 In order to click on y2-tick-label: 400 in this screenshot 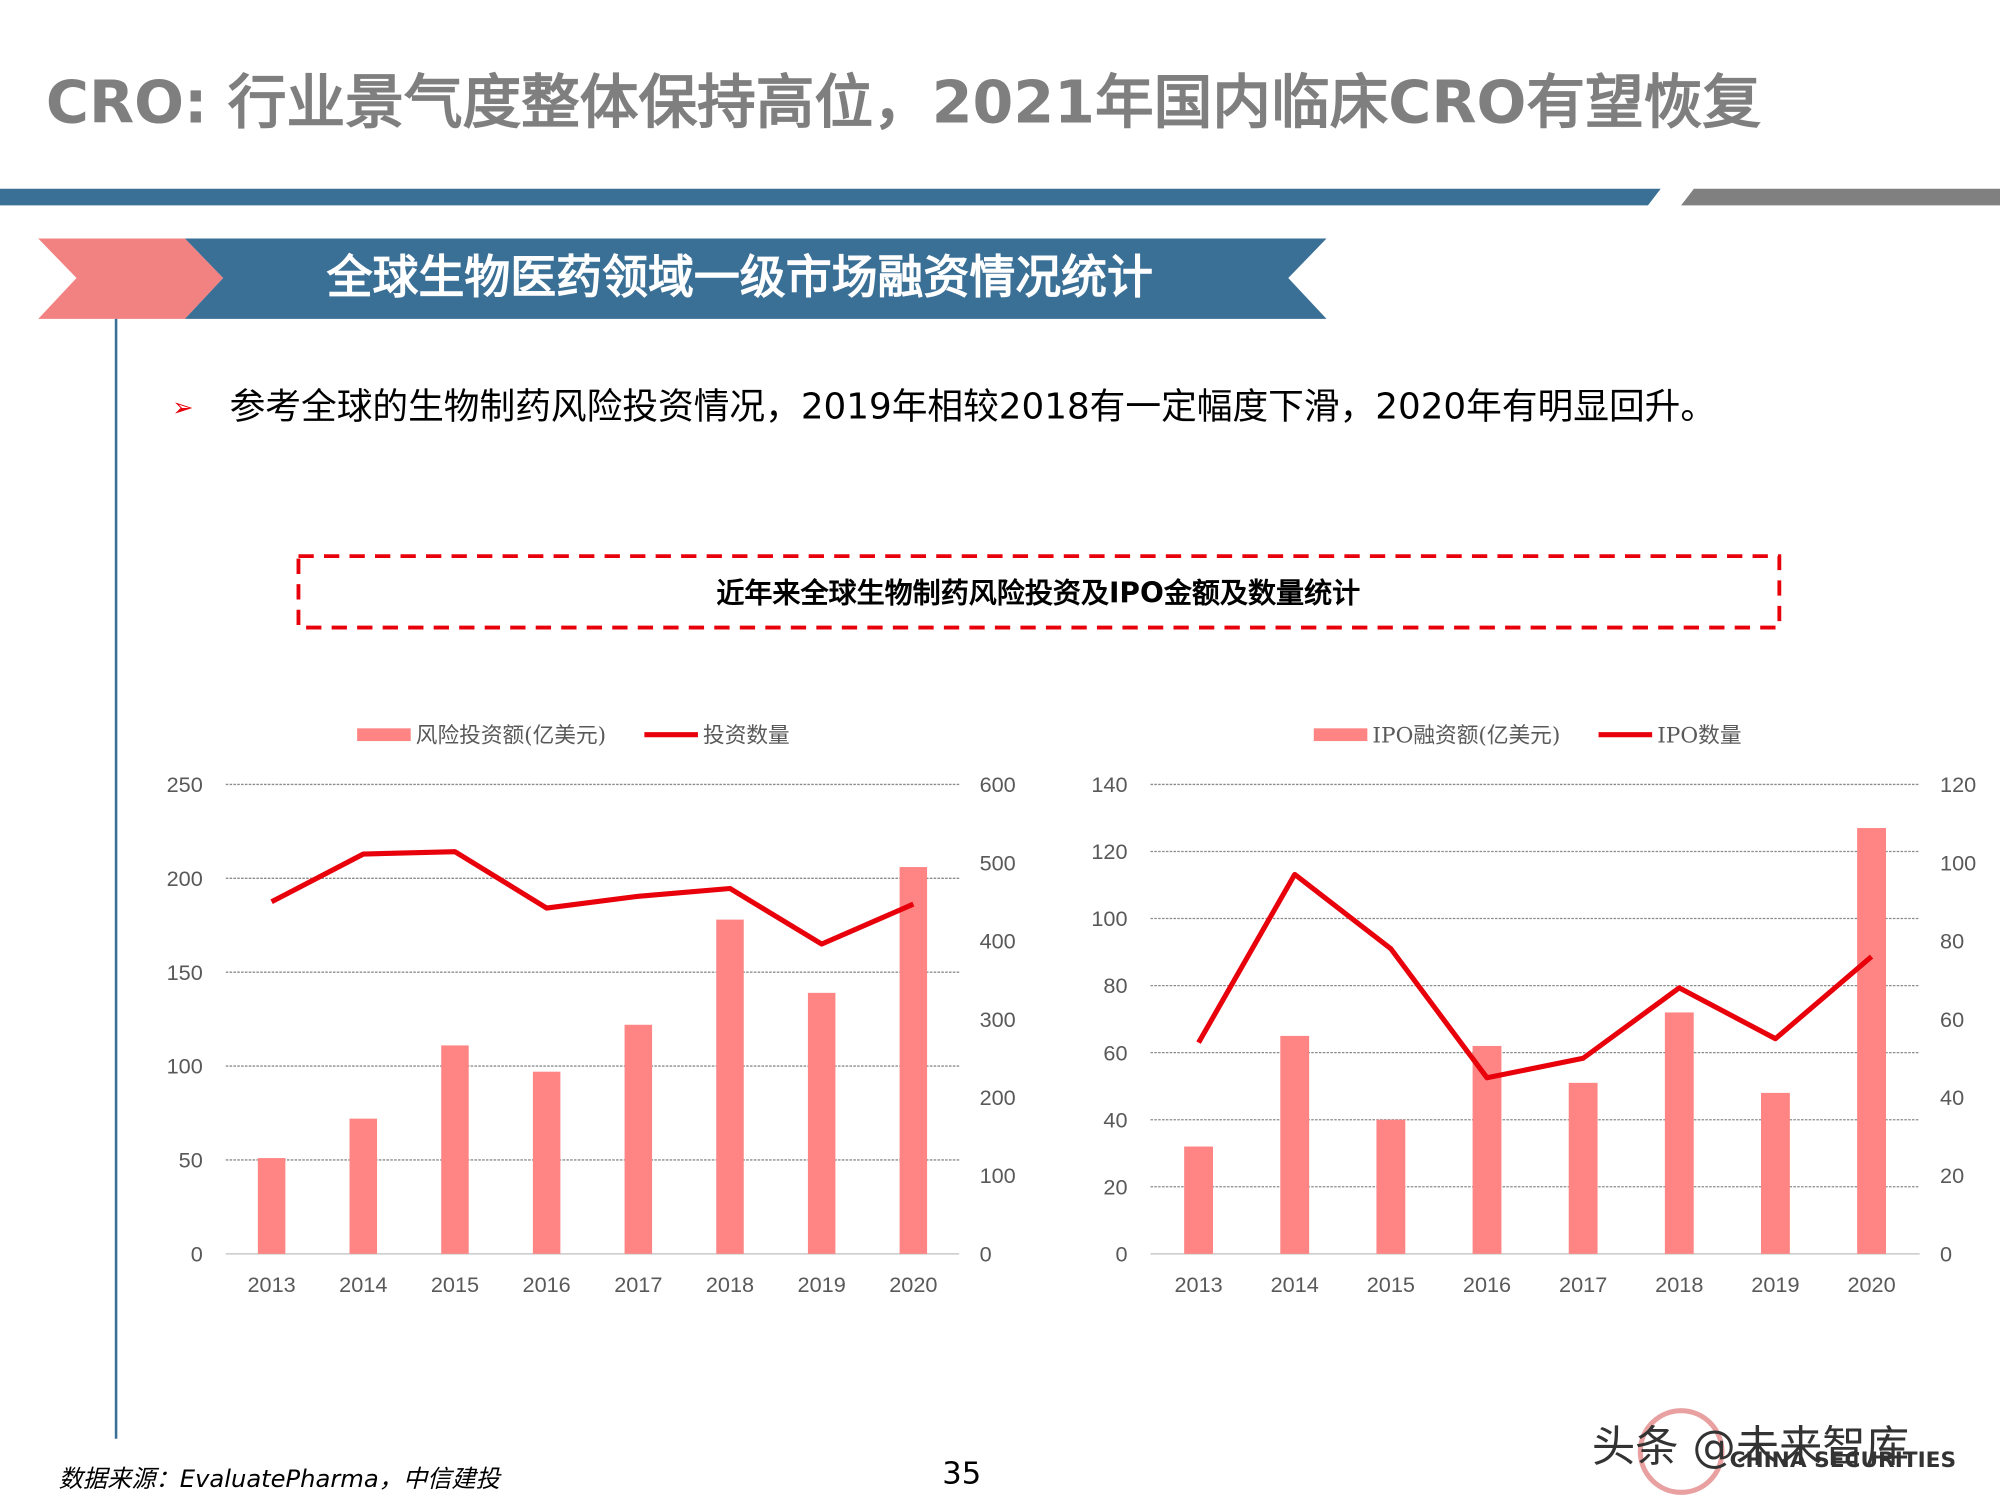, I will do `click(998, 941)`.